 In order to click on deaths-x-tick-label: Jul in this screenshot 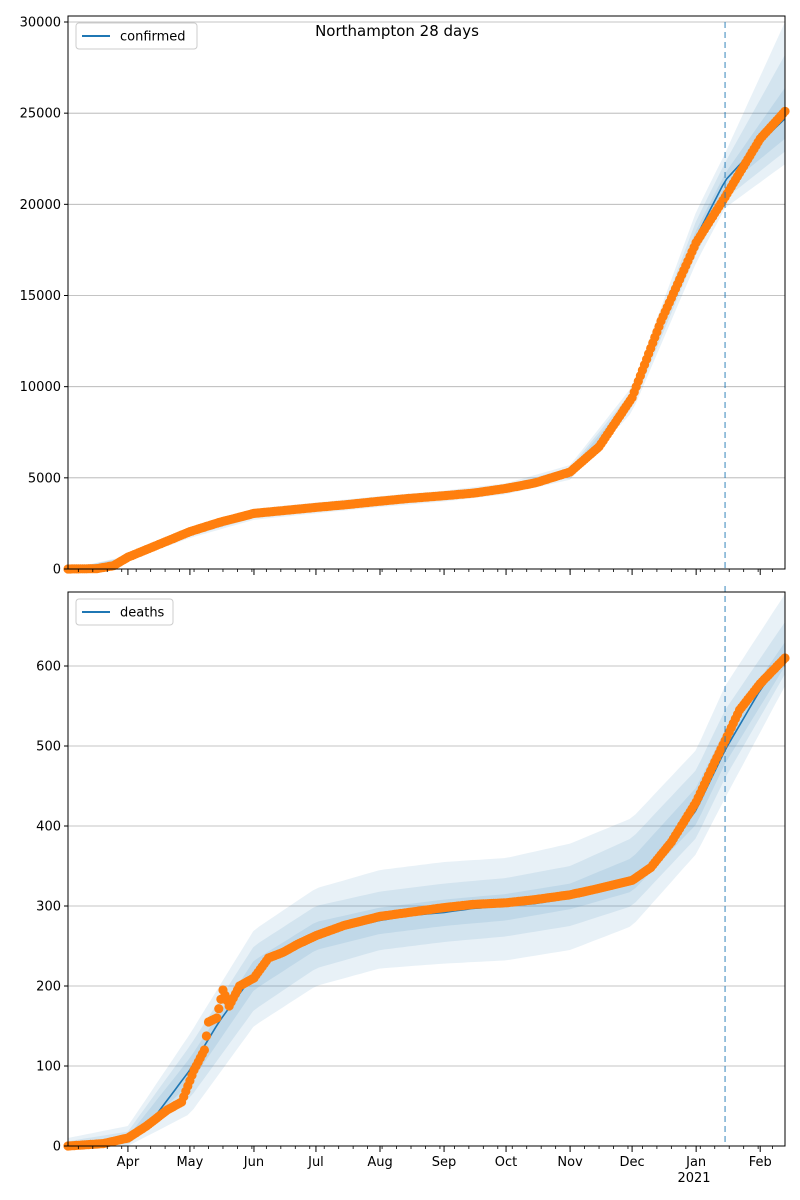, I will do `click(315, 1162)`.